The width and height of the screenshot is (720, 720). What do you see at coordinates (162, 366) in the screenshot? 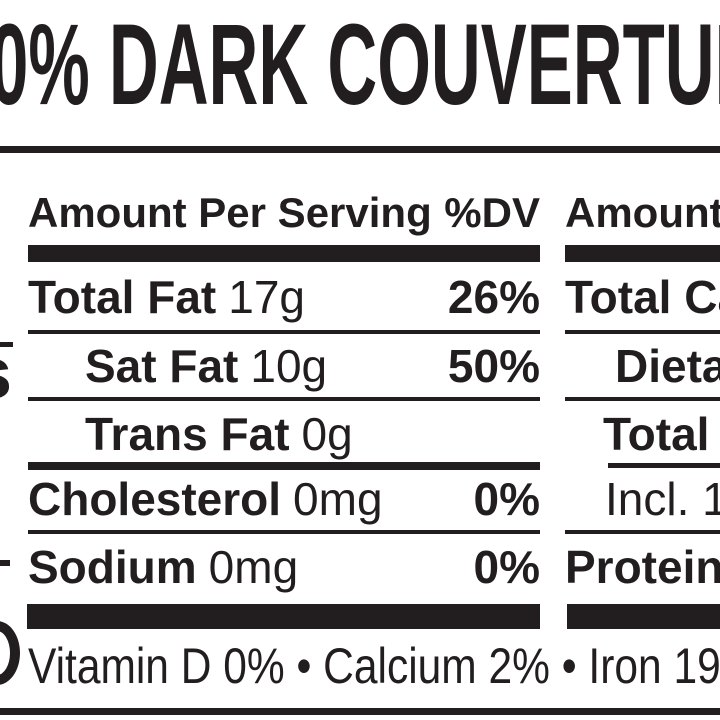
I see `nutrient-name: Sat Fat` at bounding box center [162, 366].